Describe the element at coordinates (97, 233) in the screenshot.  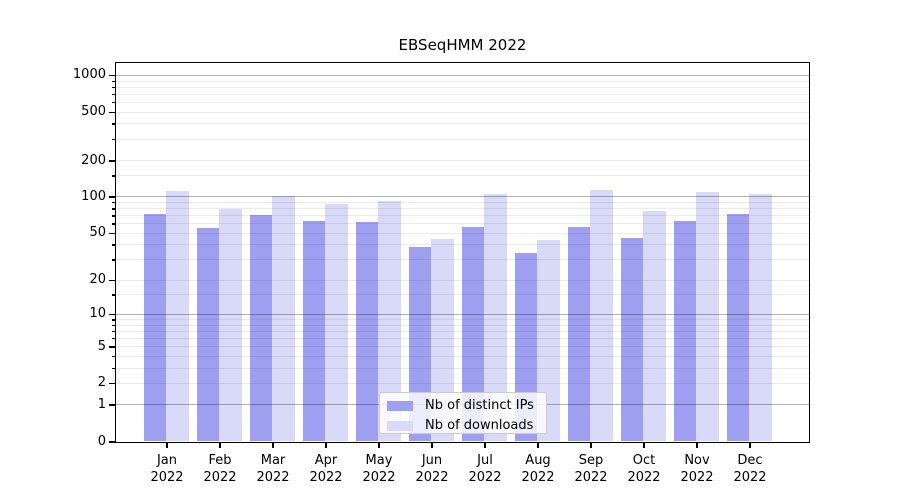
I see `y-tick-label: 50` at that location.